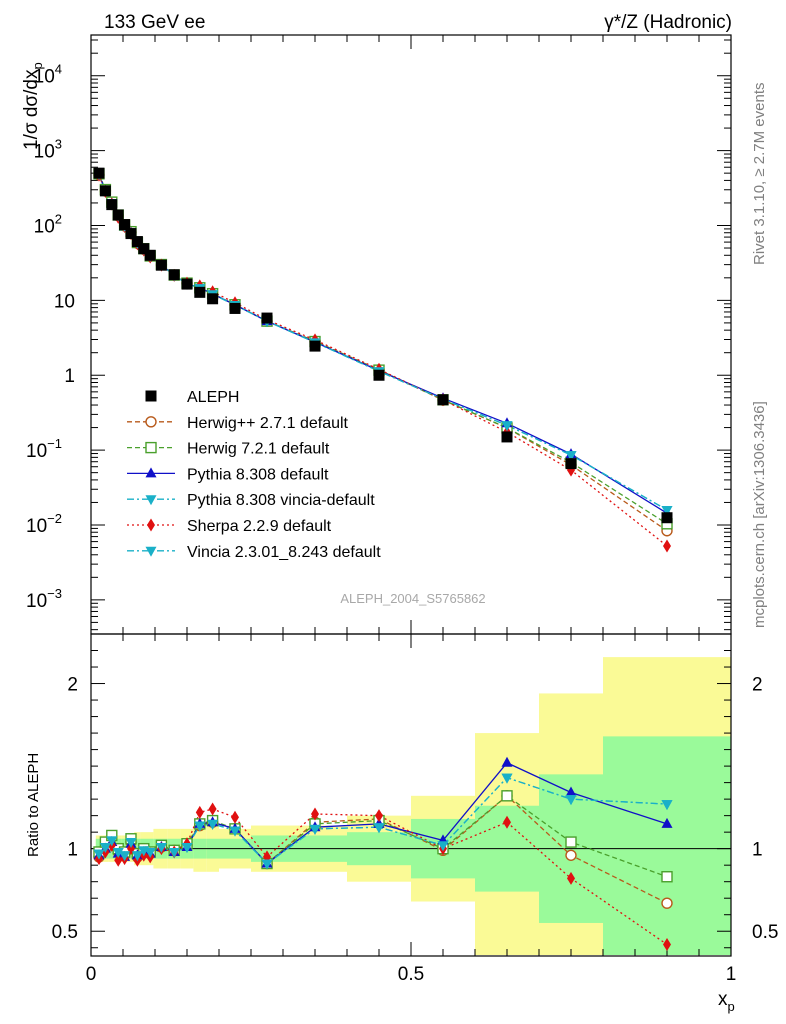 The height and width of the screenshot is (1024, 786). What do you see at coordinates (58, 218) in the screenshot?
I see `main-y-tick-exponent: 2` at bounding box center [58, 218].